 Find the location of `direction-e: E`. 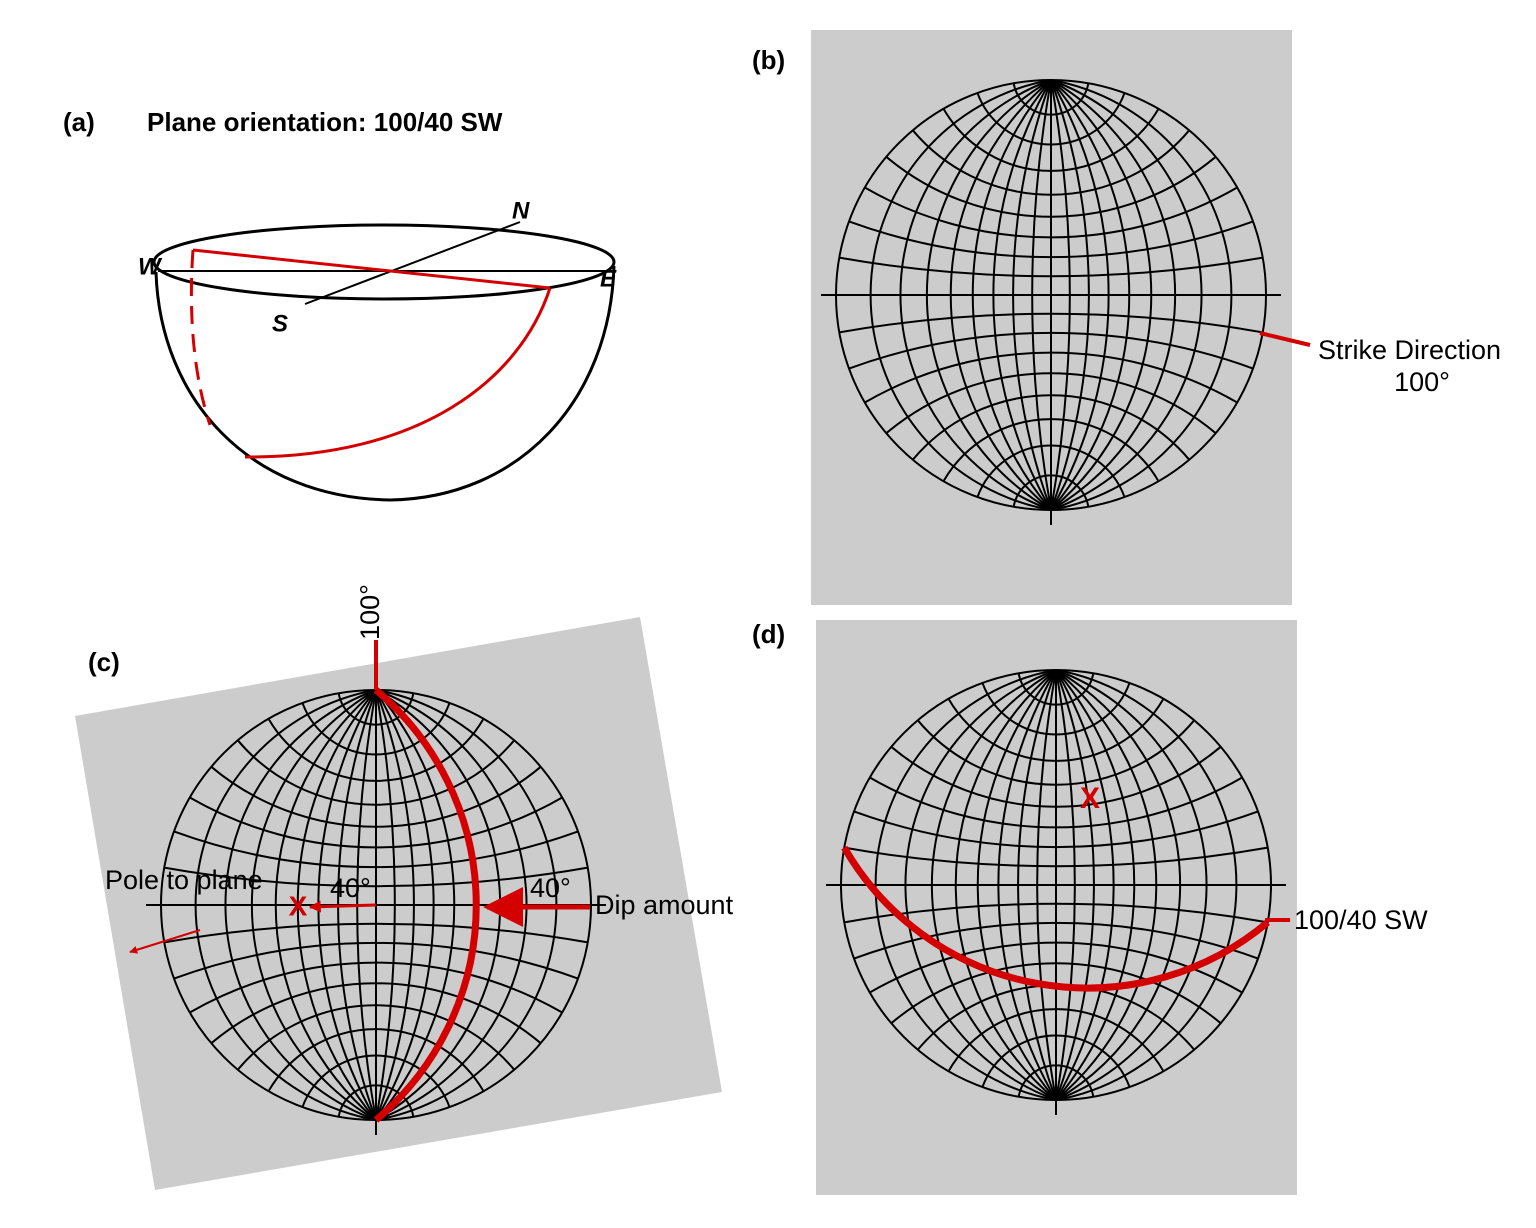

direction-e: E is located at coordinates (608, 278).